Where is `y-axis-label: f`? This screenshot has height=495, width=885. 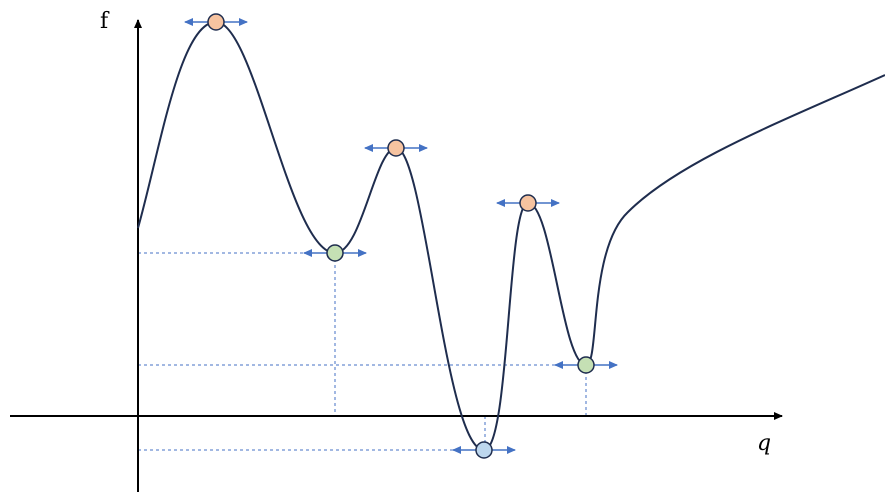
y-axis-label: f is located at coordinates (105, 21).